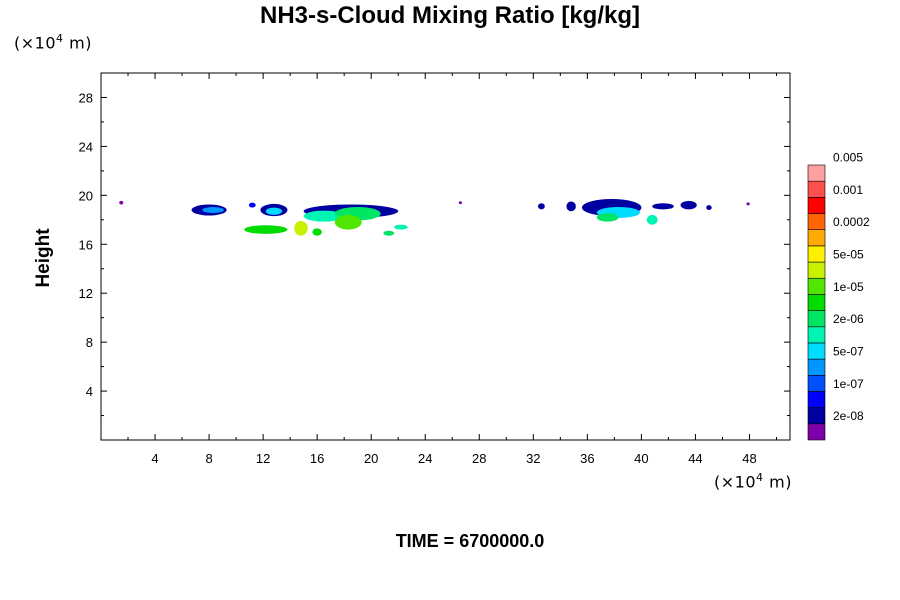 The width and height of the screenshot is (900, 600). I want to click on x-unit-suffix: m), so click(777, 482).